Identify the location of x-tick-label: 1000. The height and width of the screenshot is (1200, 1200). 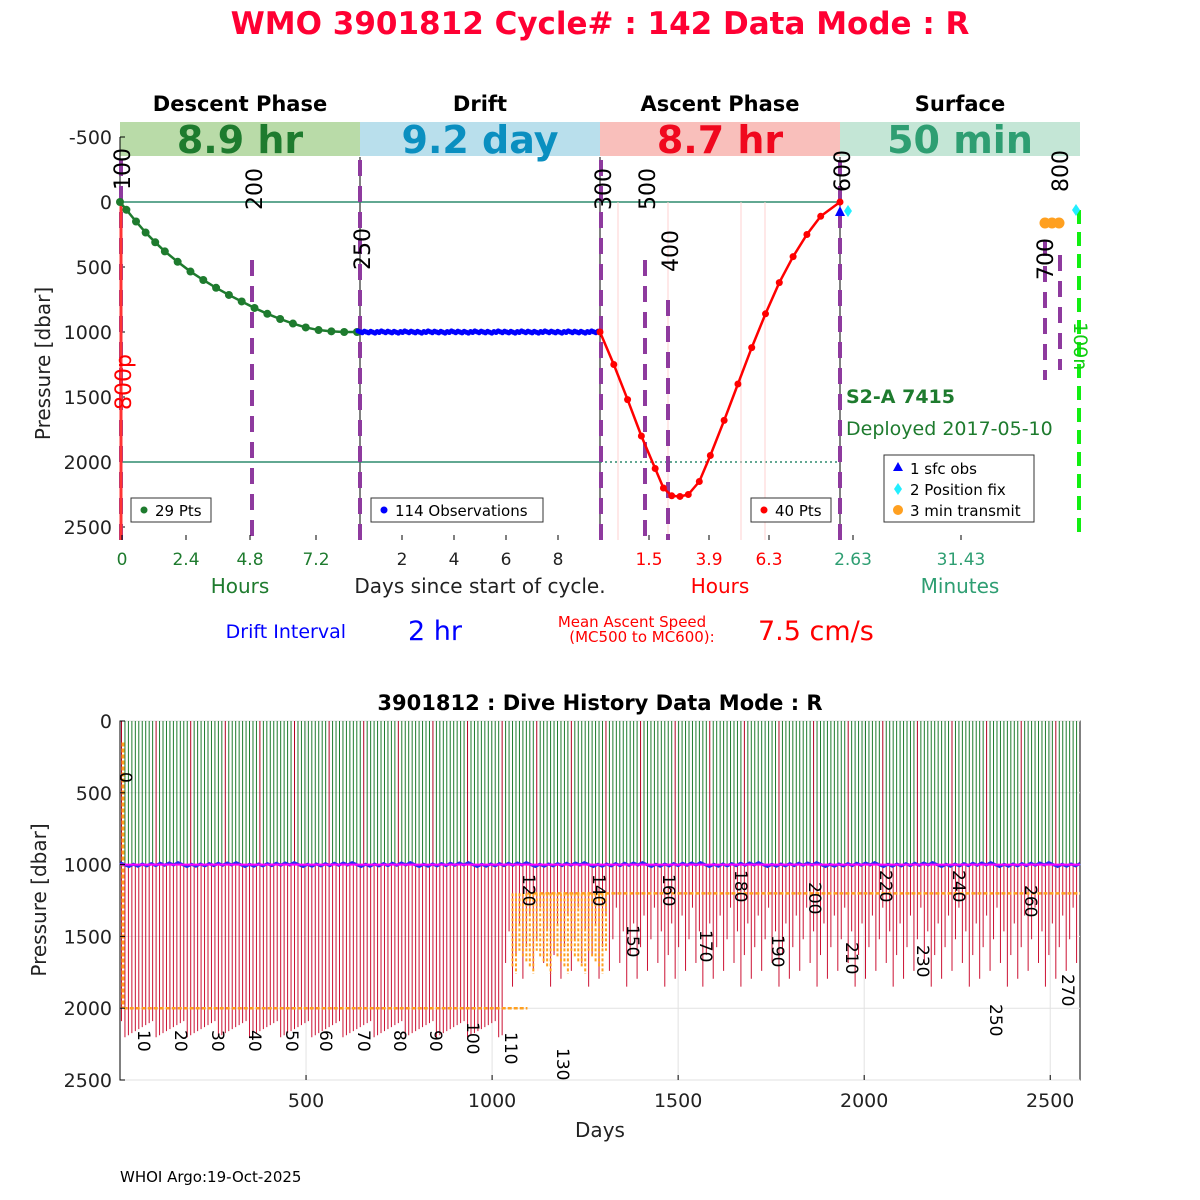
(492, 1101).